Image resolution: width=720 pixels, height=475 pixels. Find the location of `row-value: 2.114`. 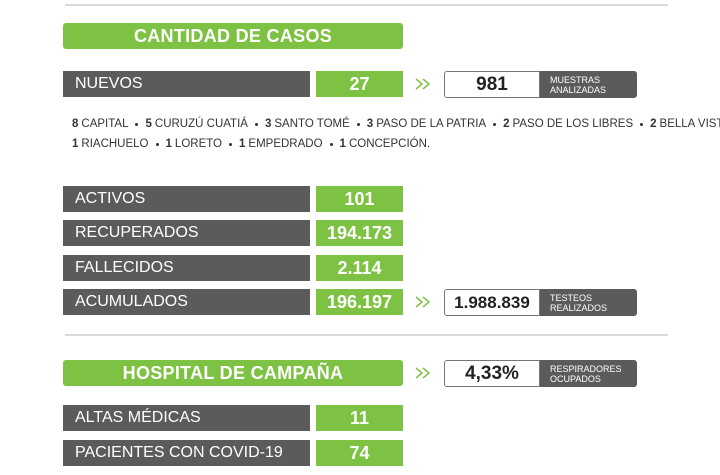

row-value: 2.114 is located at coordinates (359, 268).